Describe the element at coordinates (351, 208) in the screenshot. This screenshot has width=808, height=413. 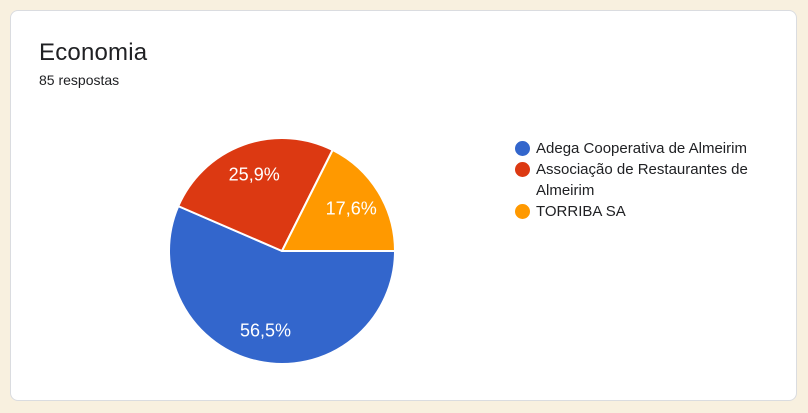
I see `pie-slice-percentage-label: 17,6%` at that location.